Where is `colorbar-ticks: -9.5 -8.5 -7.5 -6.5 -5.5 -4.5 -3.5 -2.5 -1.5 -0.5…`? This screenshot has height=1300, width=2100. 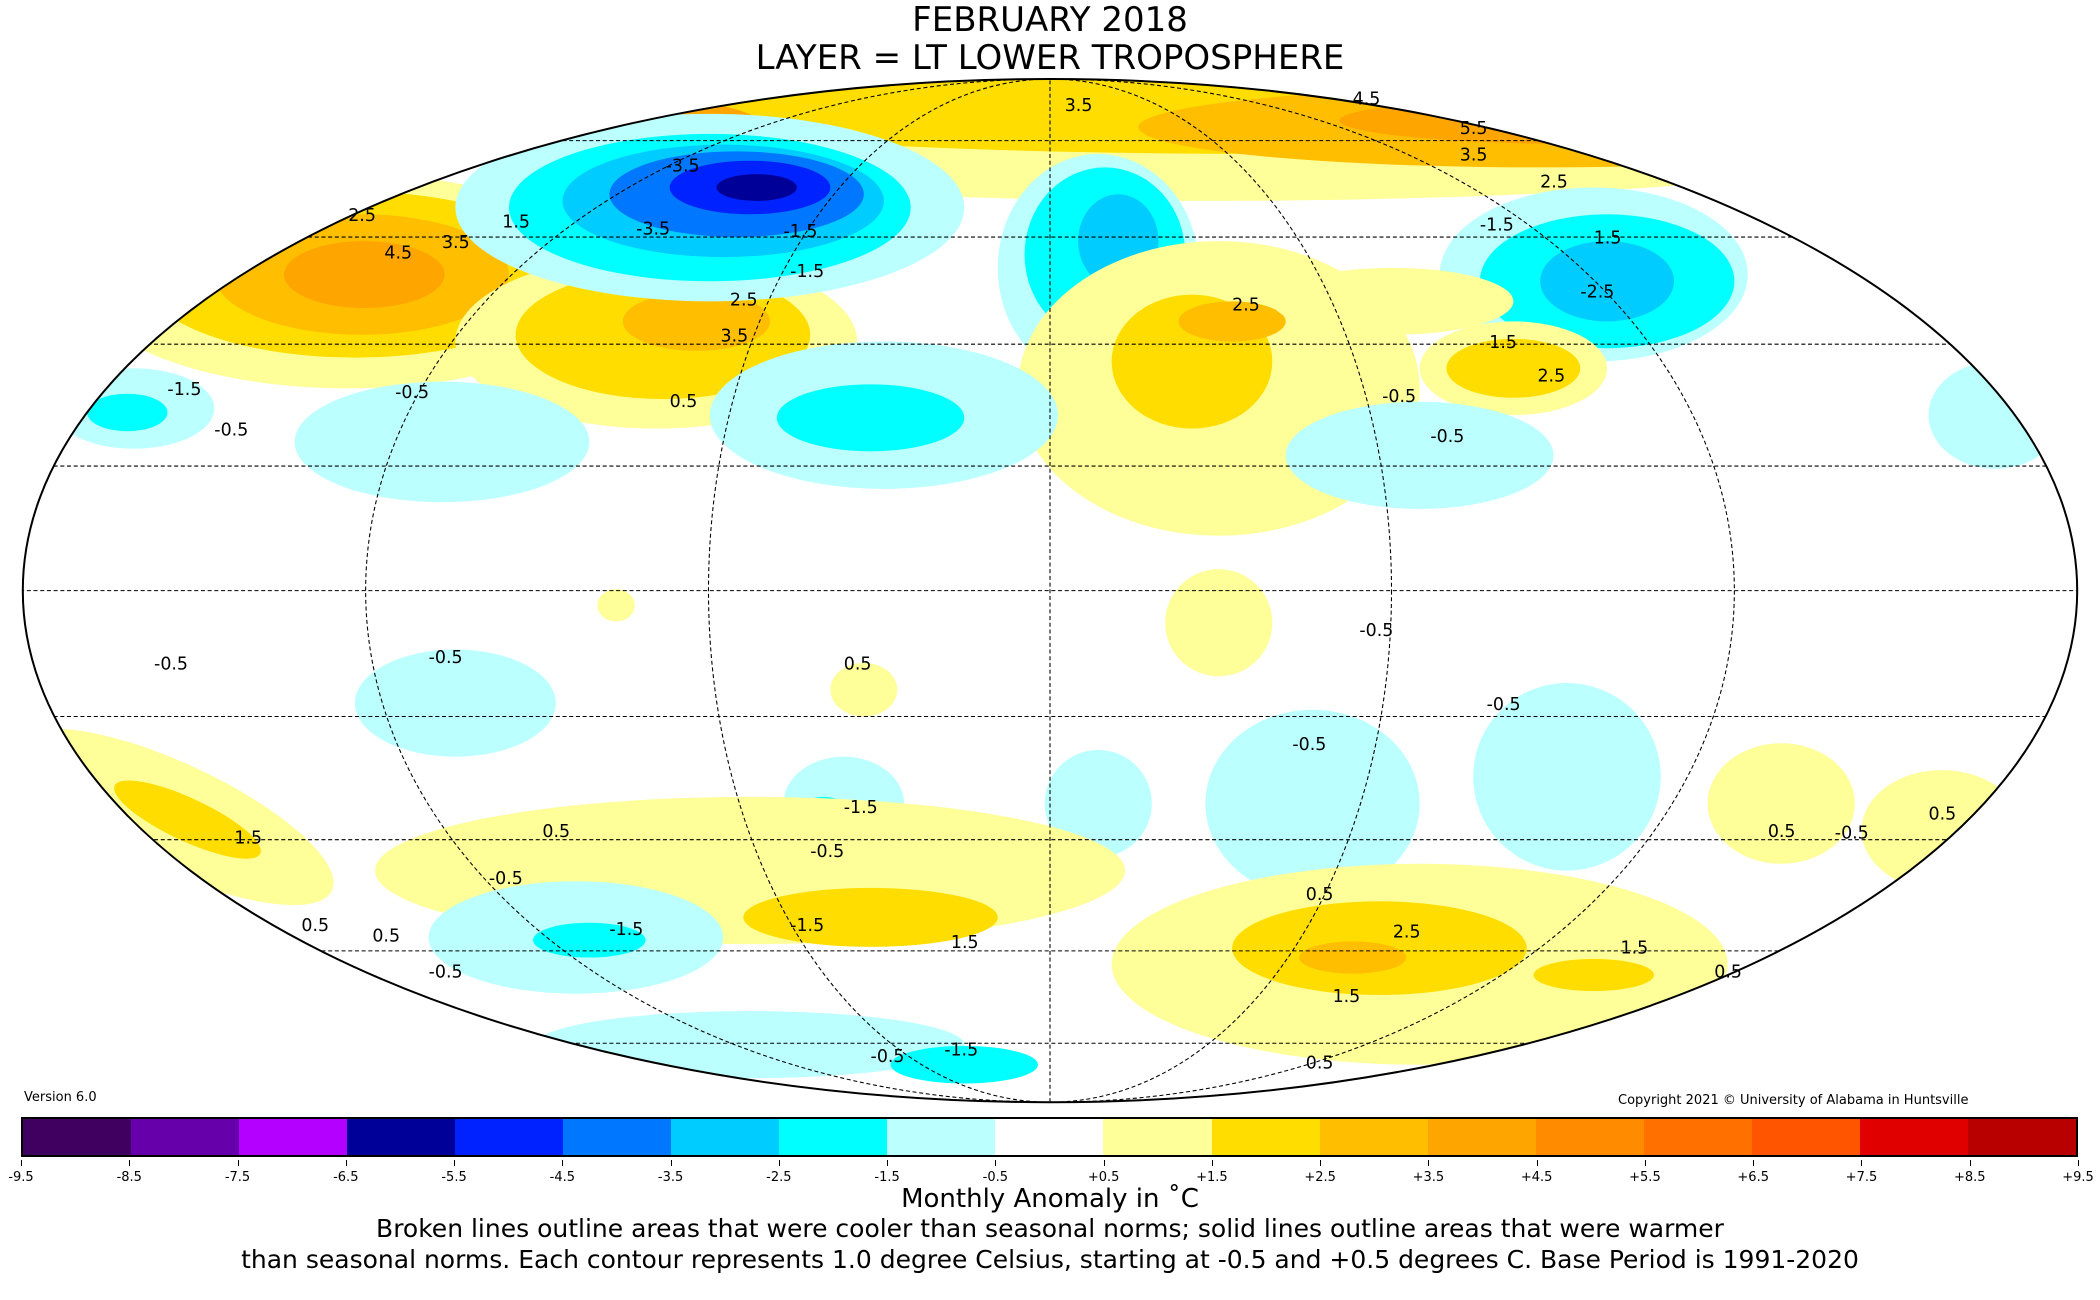 colorbar-ticks: -9.5 -8.5 -7.5 -6.5 -5.5 -4.5 -3.5 -2.5 -1.5 -0.5… is located at coordinates (1051, 1175).